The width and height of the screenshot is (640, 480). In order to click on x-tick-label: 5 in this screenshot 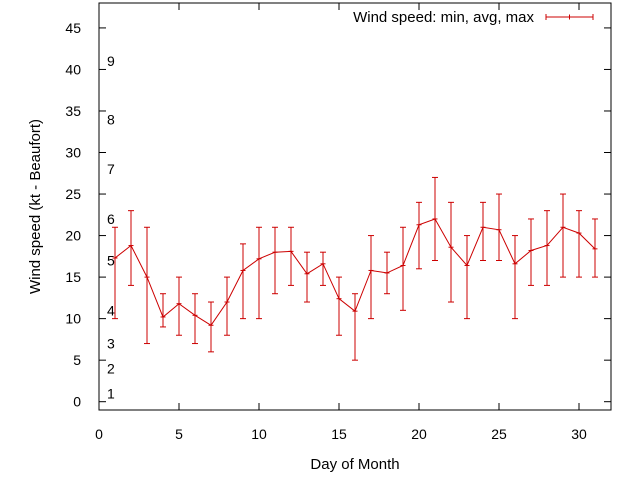, I will do `click(179, 434)`.